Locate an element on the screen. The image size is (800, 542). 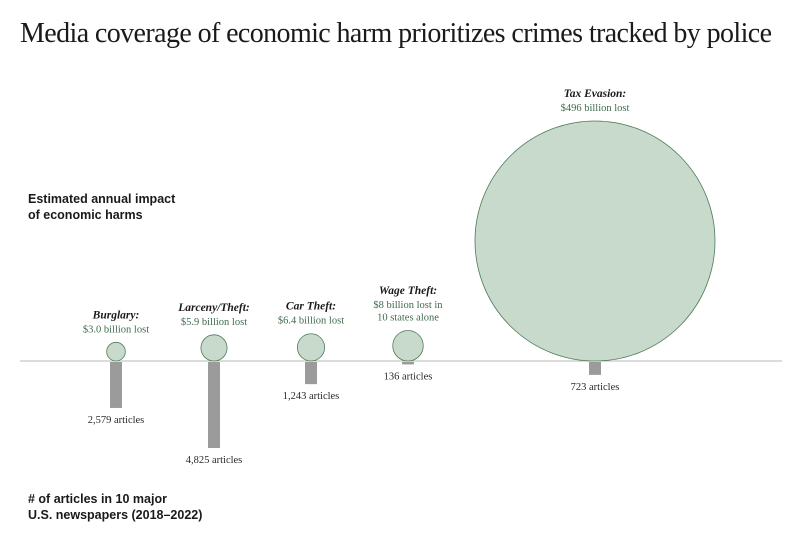
category-label: Car Theft: is located at coordinates (311, 307).